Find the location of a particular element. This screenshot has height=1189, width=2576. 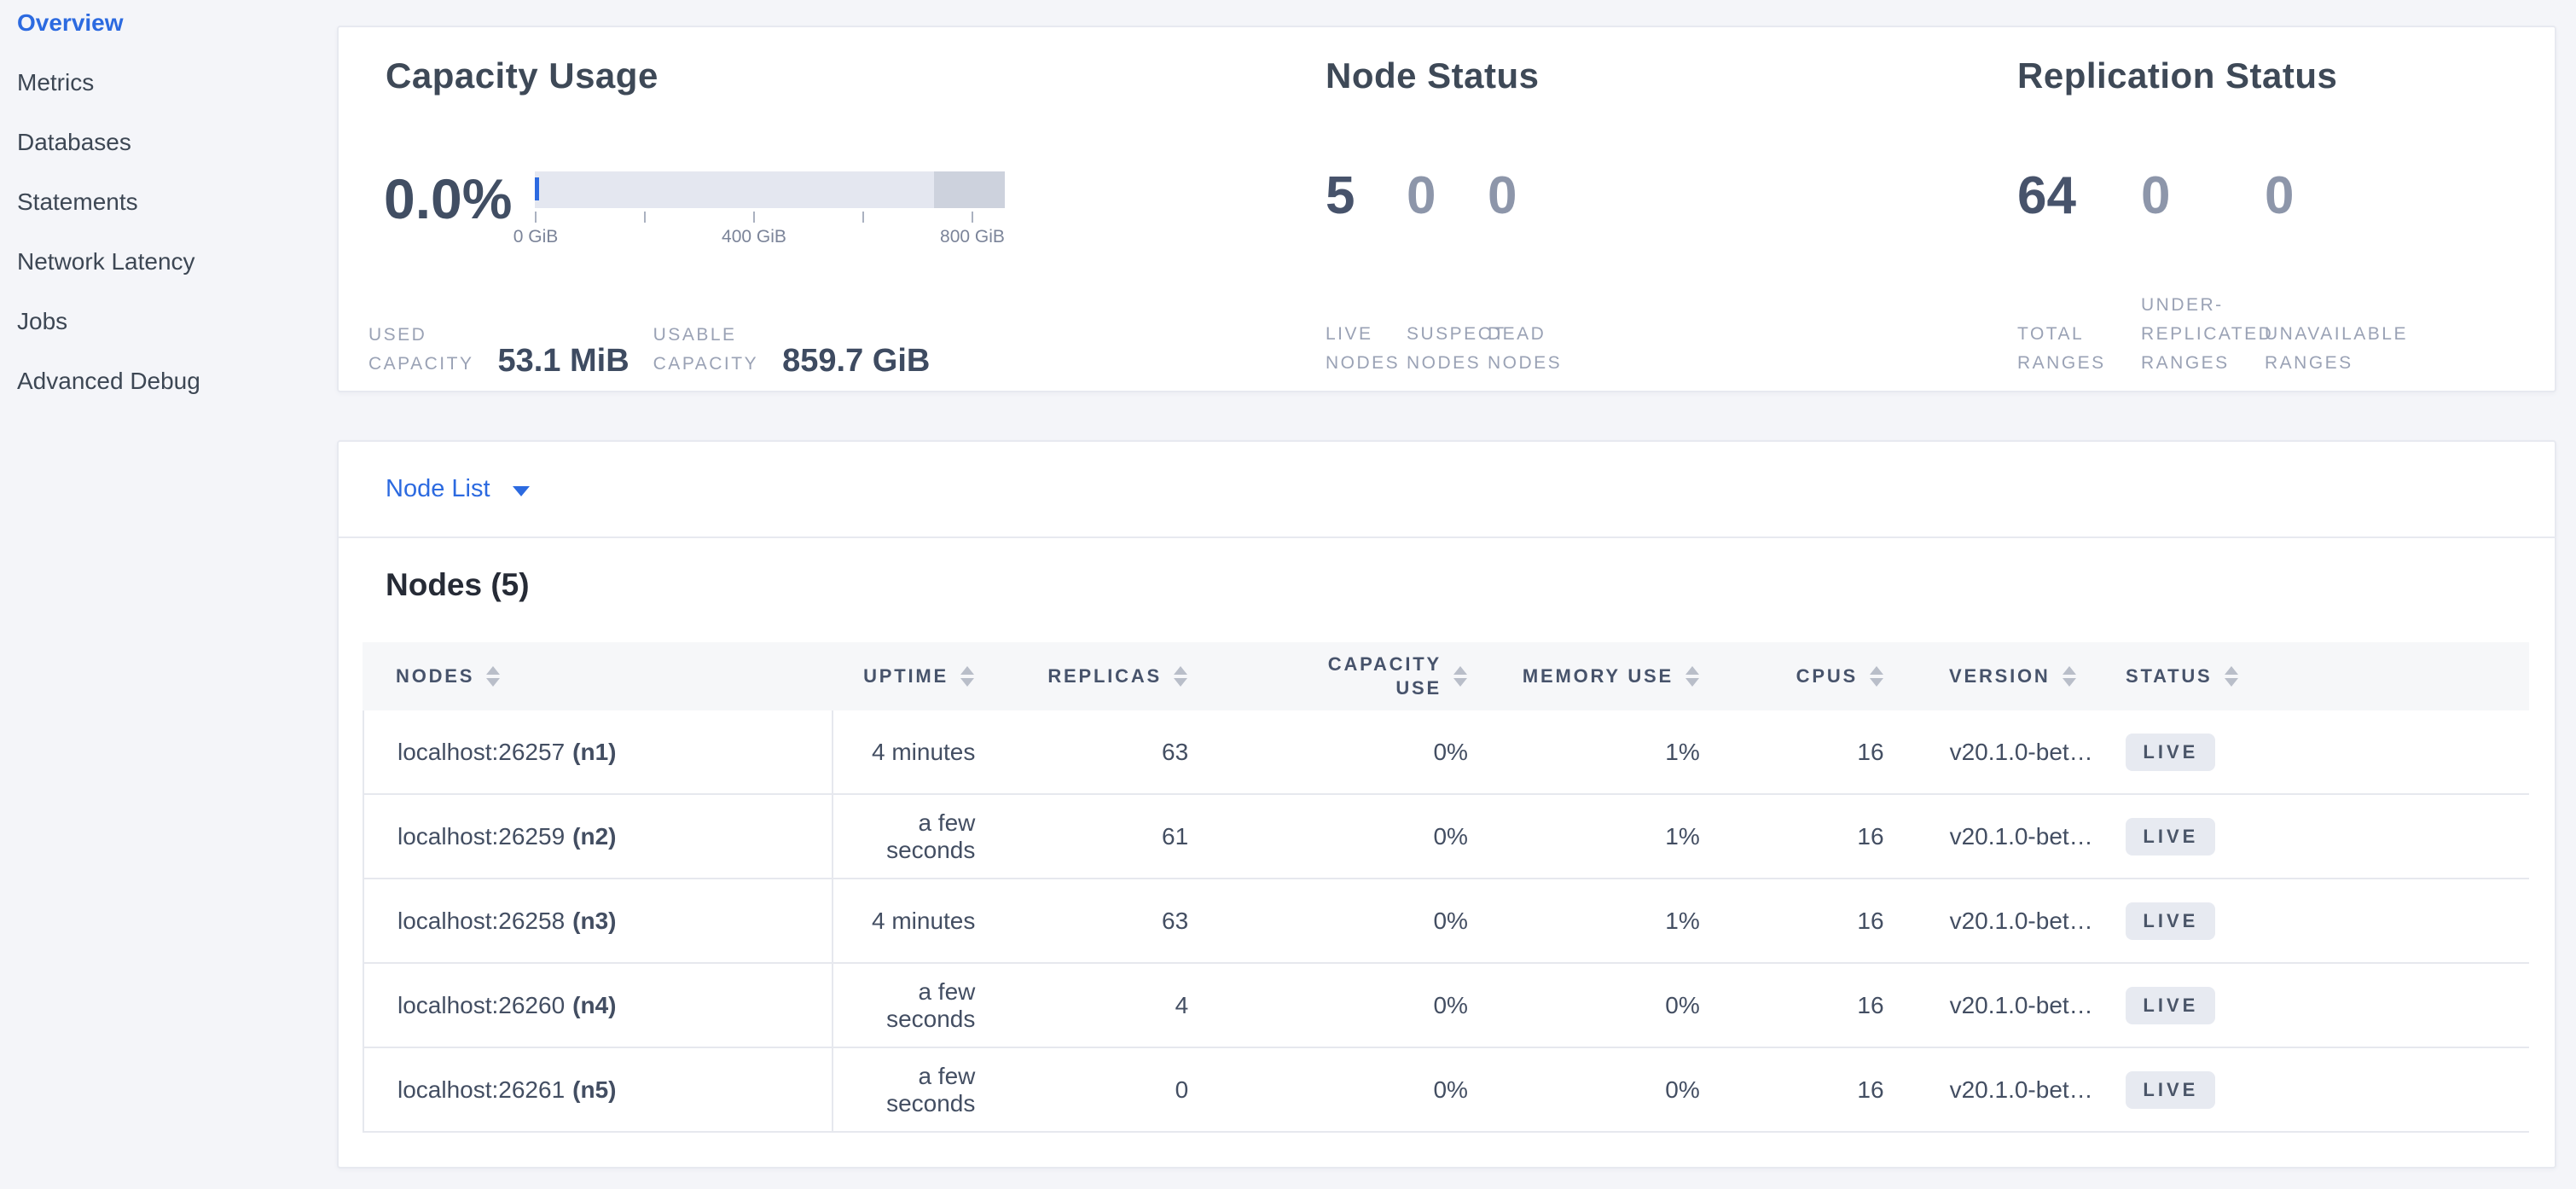

sidebar-item-overview: Overview is located at coordinates (70, 22).